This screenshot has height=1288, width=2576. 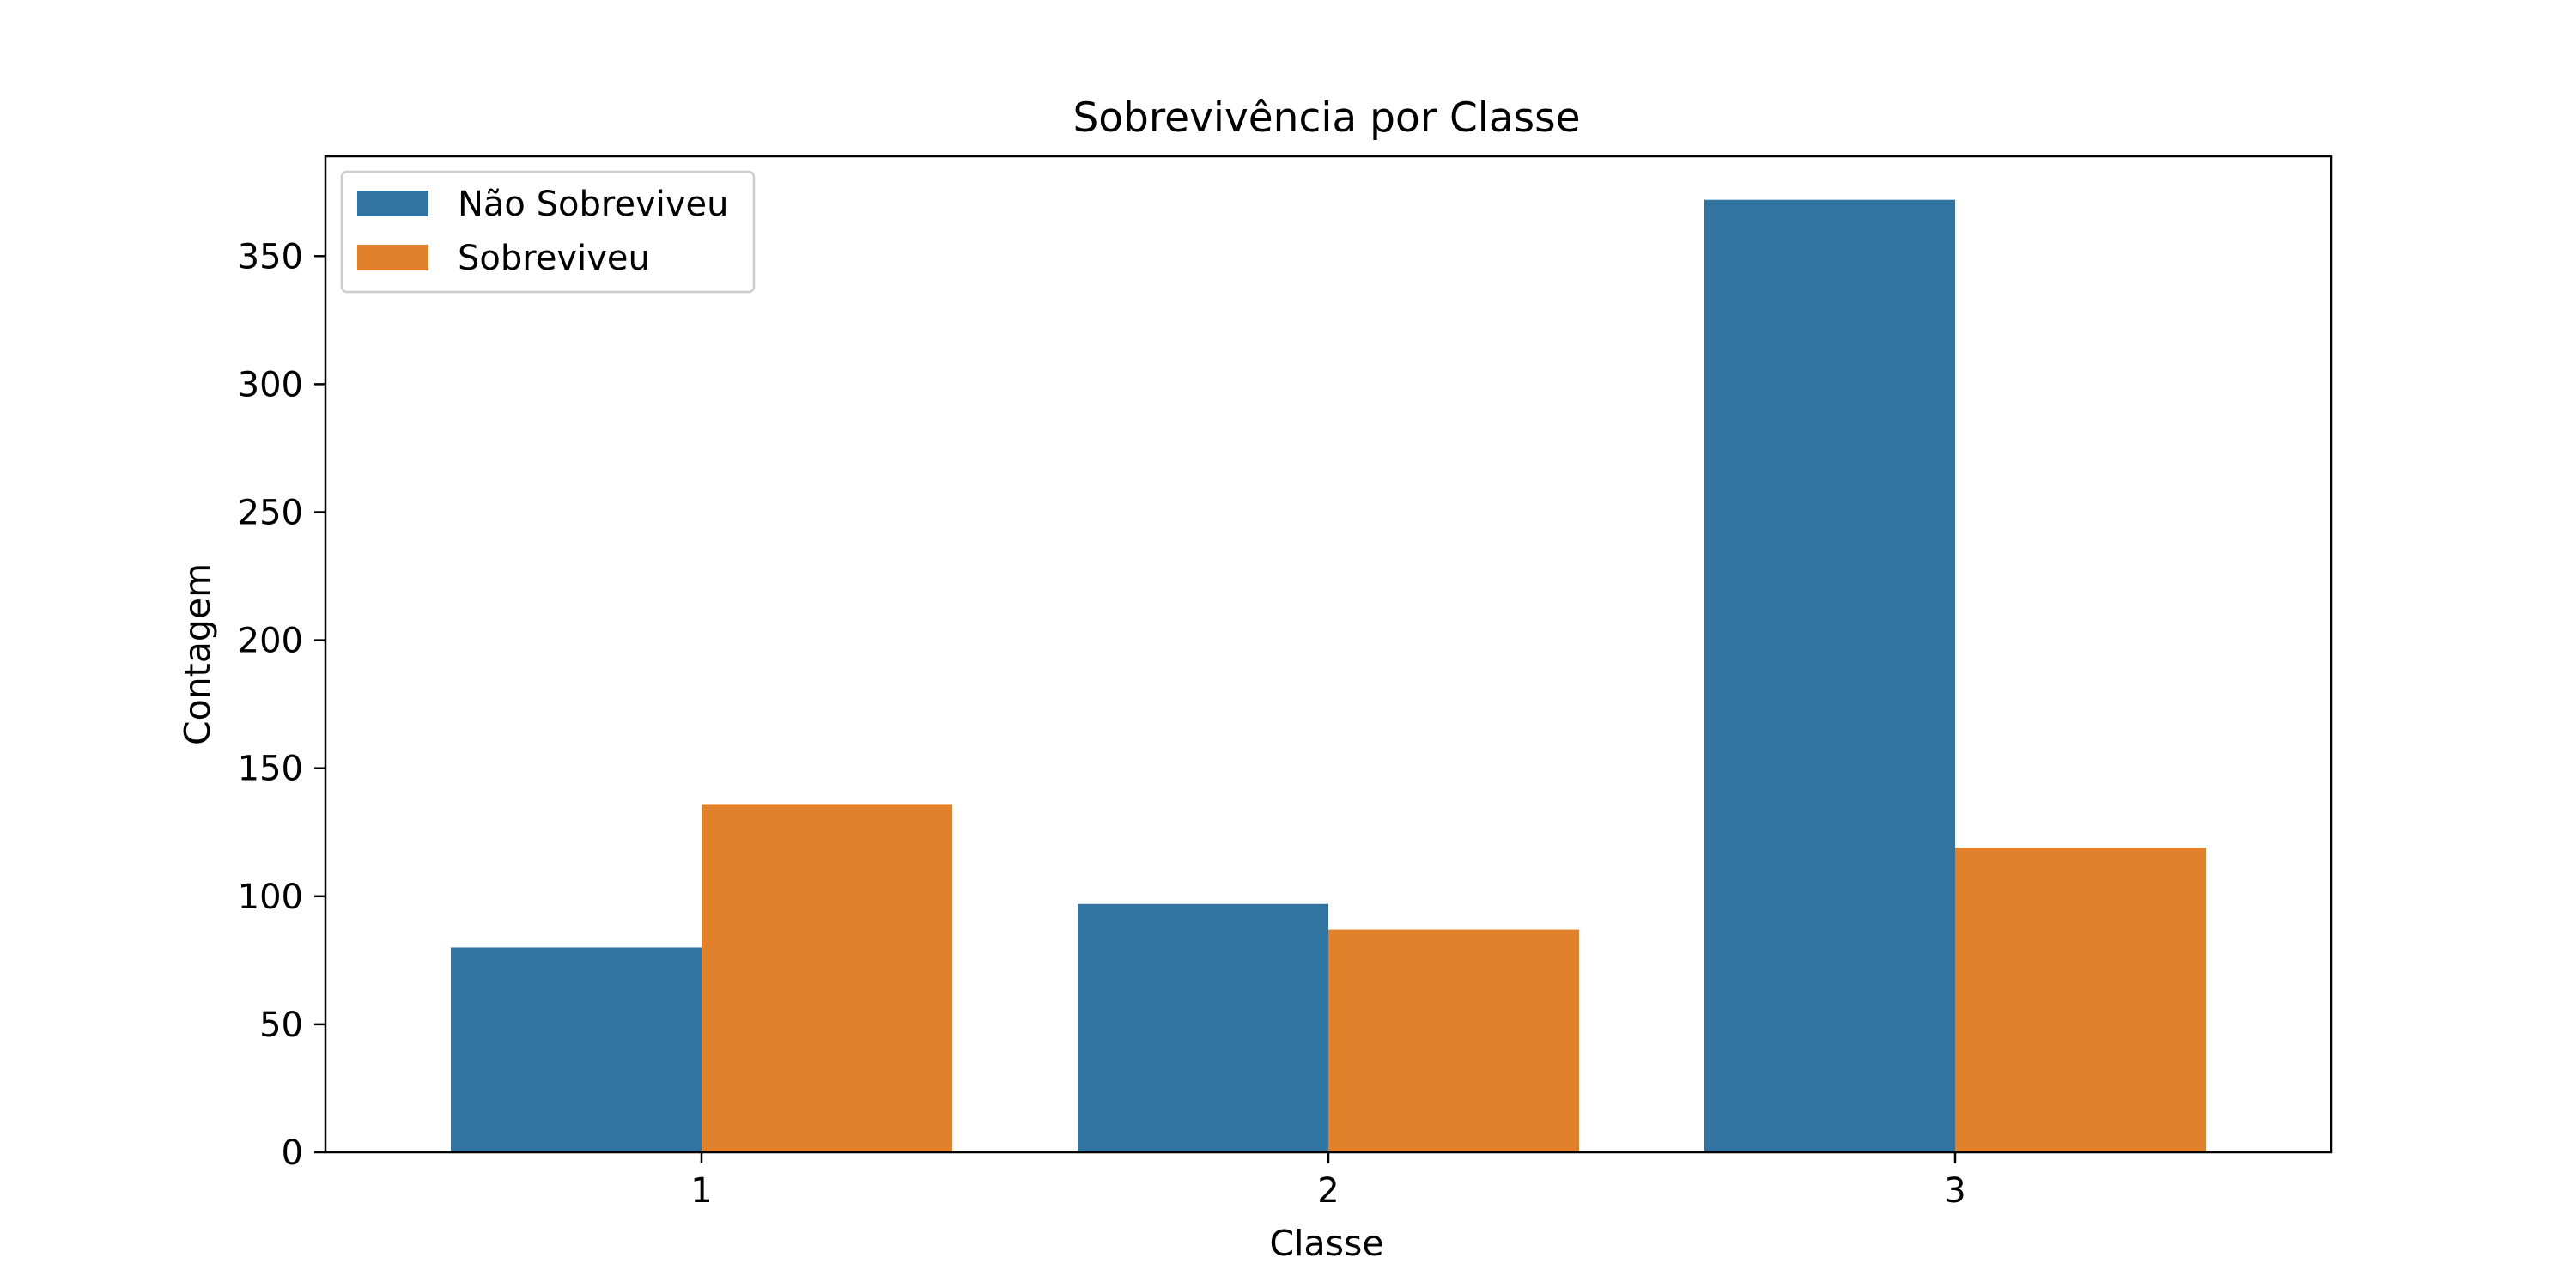 What do you see at coordinates (197, 654) in the screenshot?
I see `y-axis-label: Contagem` at bounding box center [197, 654].